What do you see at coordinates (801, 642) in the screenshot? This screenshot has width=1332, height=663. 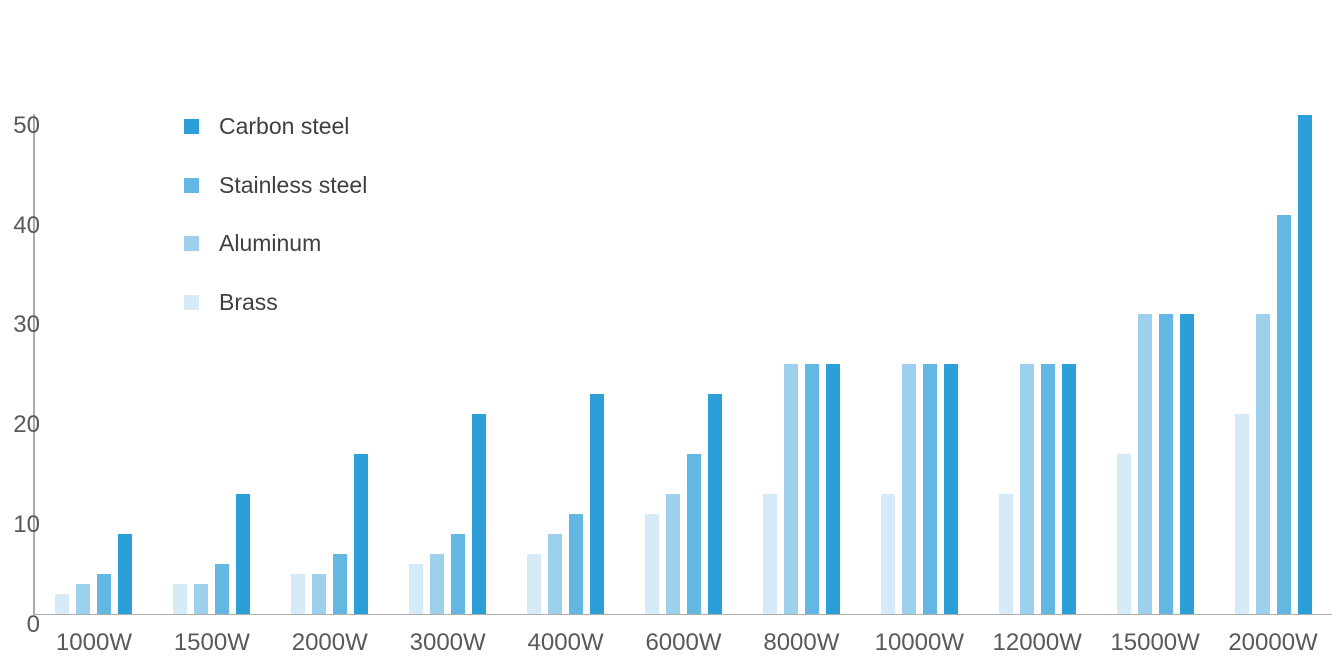 I see `x-category-label: 8000W` at bounding box center [801, 642].